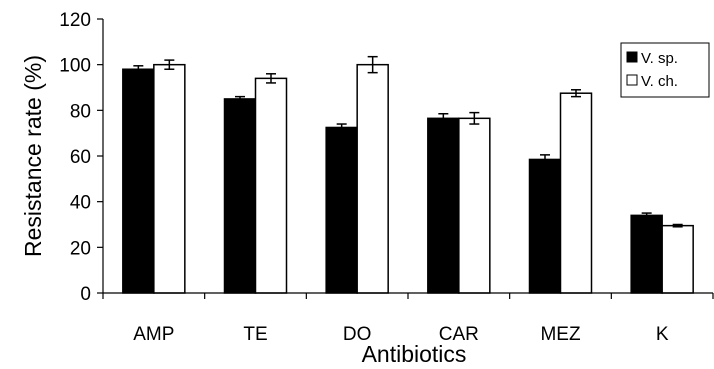 The width and height of the screenshot is (714, 369). Describe the element at coordinates (80, 248) in the screenshot. I see `y-tick-label-20: 20` at that location.